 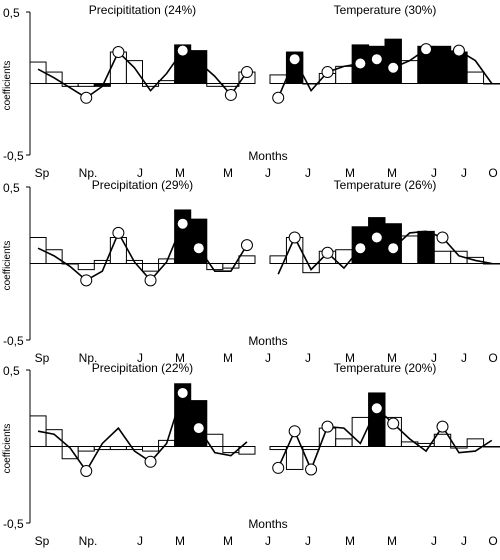 I want to click on panel-title: Precipititation (24%), so click(x=142, y=10).